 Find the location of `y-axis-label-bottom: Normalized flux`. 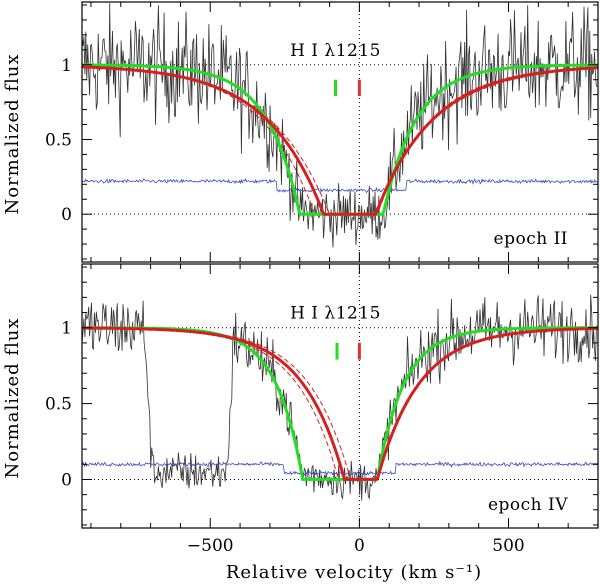

y-axis-label-bottom: Normalized flux is located at coordinates (12, 397).